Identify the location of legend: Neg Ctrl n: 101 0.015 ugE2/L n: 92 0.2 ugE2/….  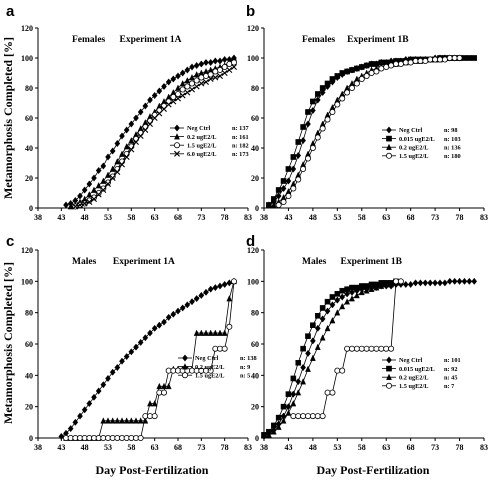
(421, 373).